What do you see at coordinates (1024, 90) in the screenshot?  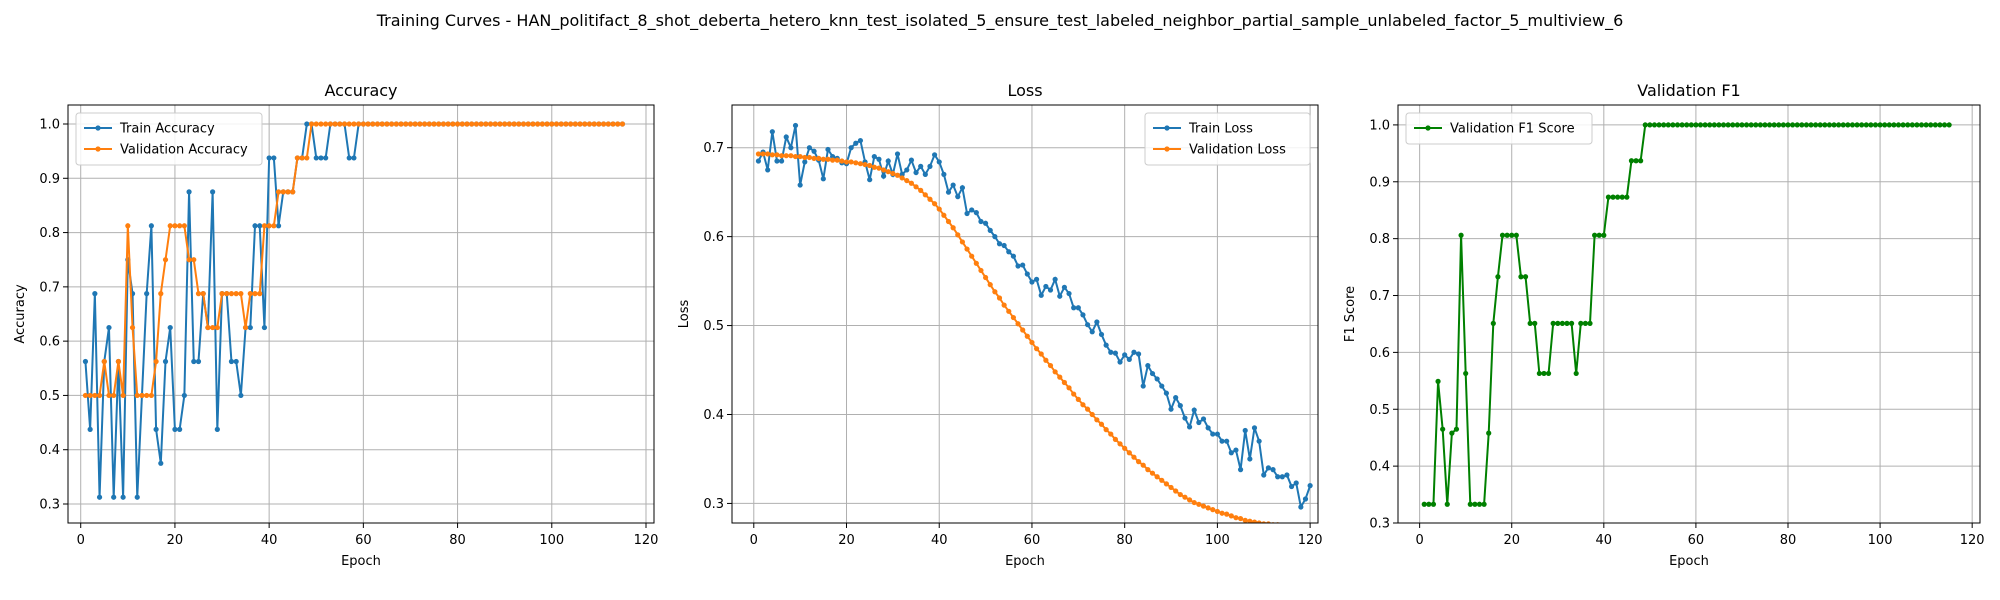 I see `chart-title: Loss` at bounding box center [1024, 90].